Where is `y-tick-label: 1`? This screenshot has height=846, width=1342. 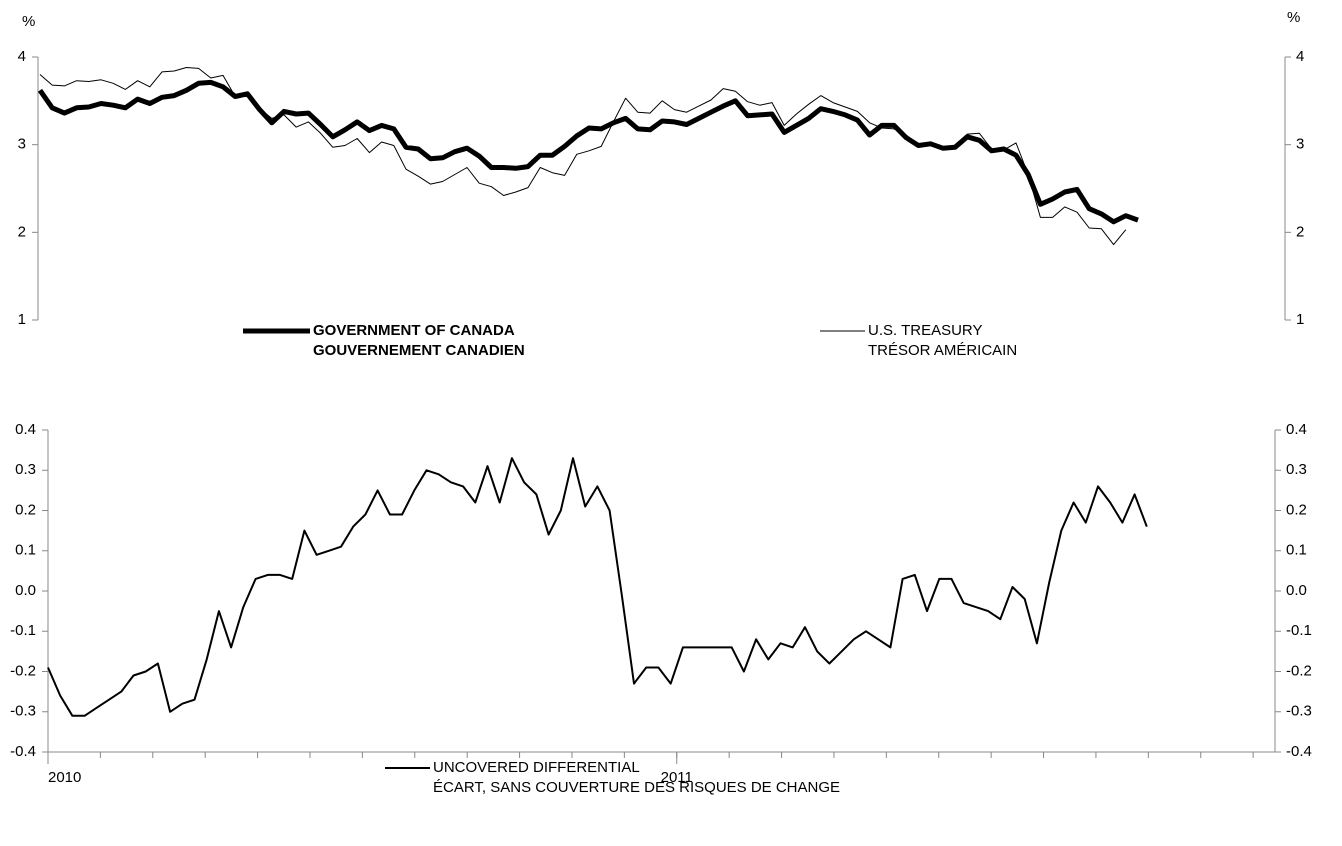 y-tick-label: 1 is located at coordinates (22, 319).